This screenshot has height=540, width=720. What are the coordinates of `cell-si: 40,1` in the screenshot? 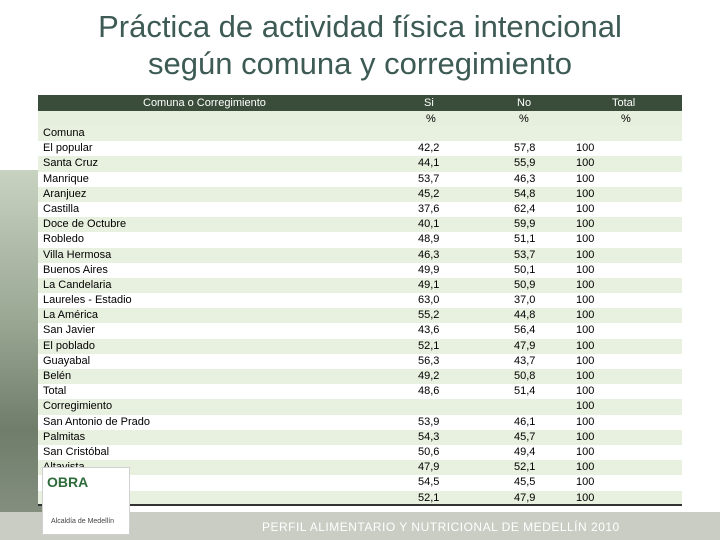 It's located at (429, 224).